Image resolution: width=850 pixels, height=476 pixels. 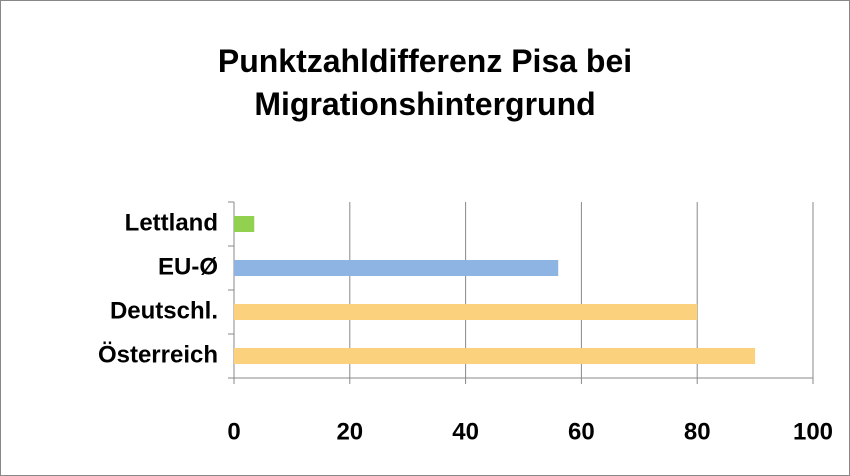 What do you see at coordinates (581, 431) in the screenshot?
I see `x-tick-label: 60` at bounding box center [581, 431].